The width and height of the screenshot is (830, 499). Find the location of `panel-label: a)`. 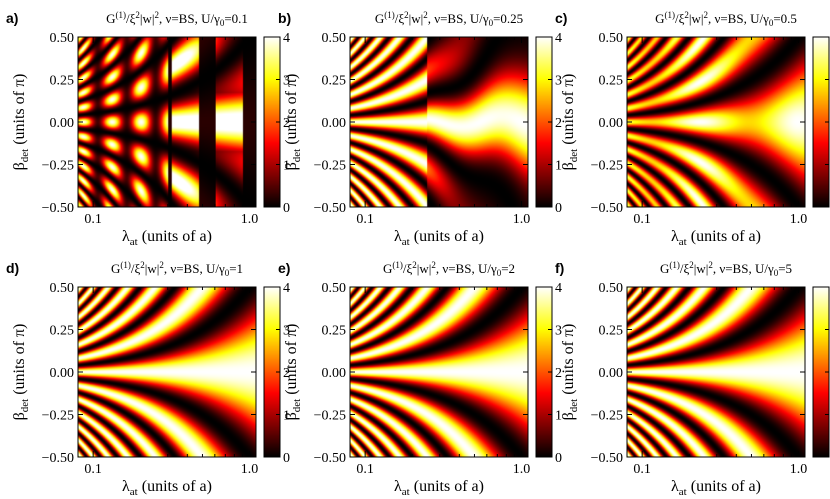

panel-label: a) is located at coordinates (12, 18).